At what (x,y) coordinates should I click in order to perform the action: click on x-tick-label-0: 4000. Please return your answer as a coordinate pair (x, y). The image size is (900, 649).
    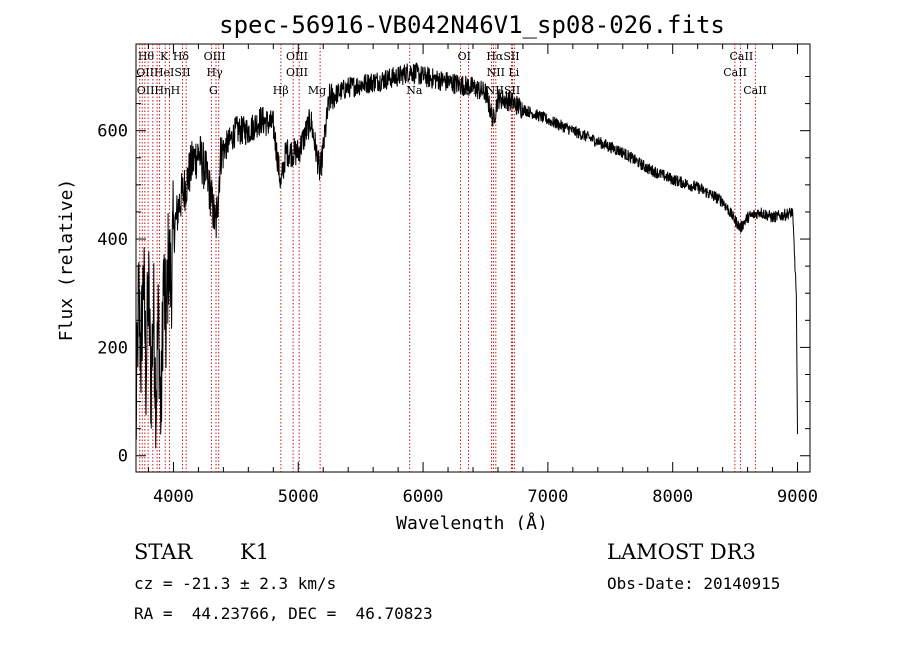
    Looking at the image, I should click on (173, 497).